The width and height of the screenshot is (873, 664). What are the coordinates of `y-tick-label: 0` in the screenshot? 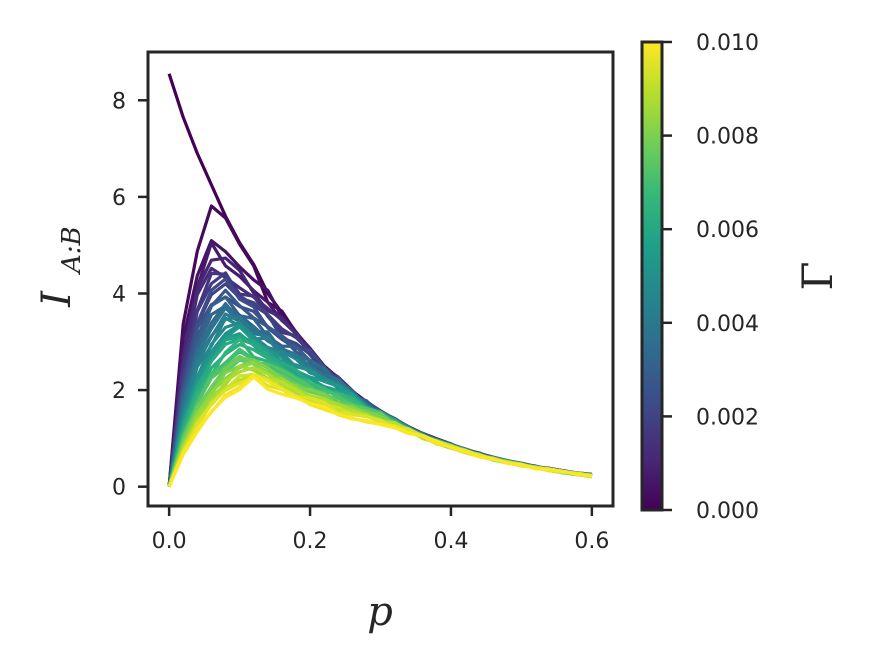 It's located at (119, 488).